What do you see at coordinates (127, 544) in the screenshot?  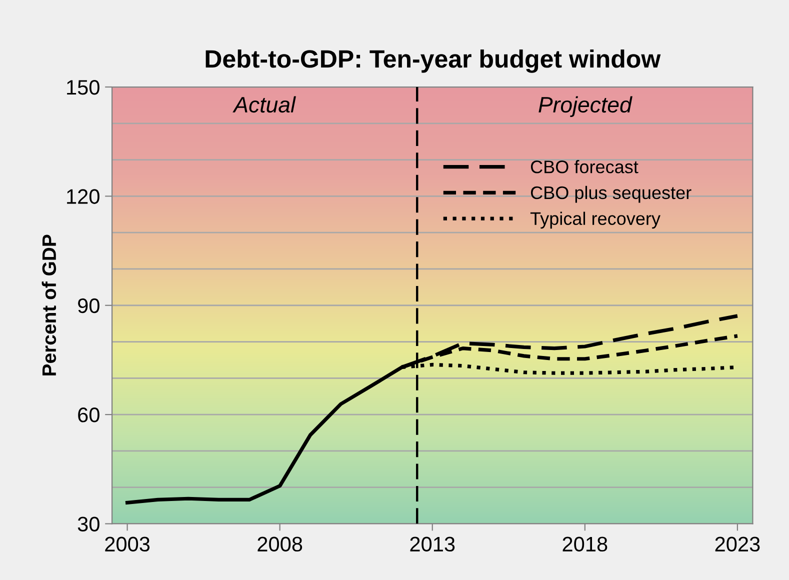 I see `x-tick-label: 2003` at bounding box center [127, 544].